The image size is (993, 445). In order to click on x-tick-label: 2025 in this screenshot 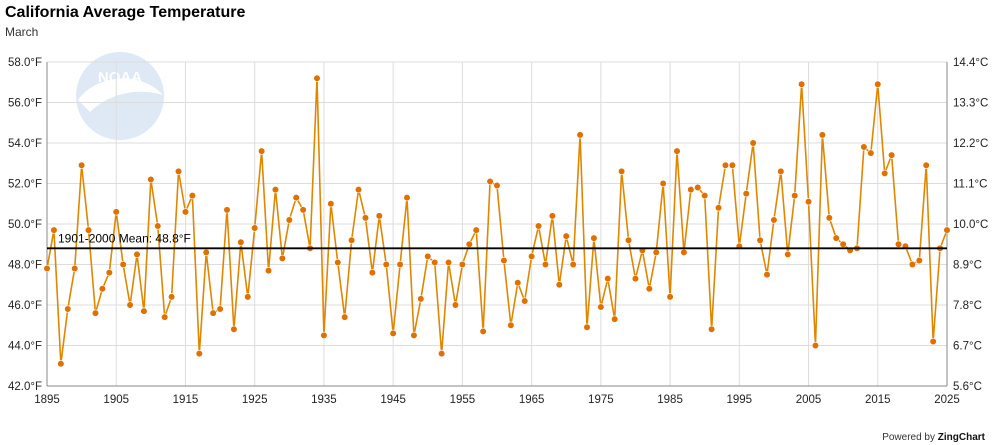, I will do `click(947, 400)`.